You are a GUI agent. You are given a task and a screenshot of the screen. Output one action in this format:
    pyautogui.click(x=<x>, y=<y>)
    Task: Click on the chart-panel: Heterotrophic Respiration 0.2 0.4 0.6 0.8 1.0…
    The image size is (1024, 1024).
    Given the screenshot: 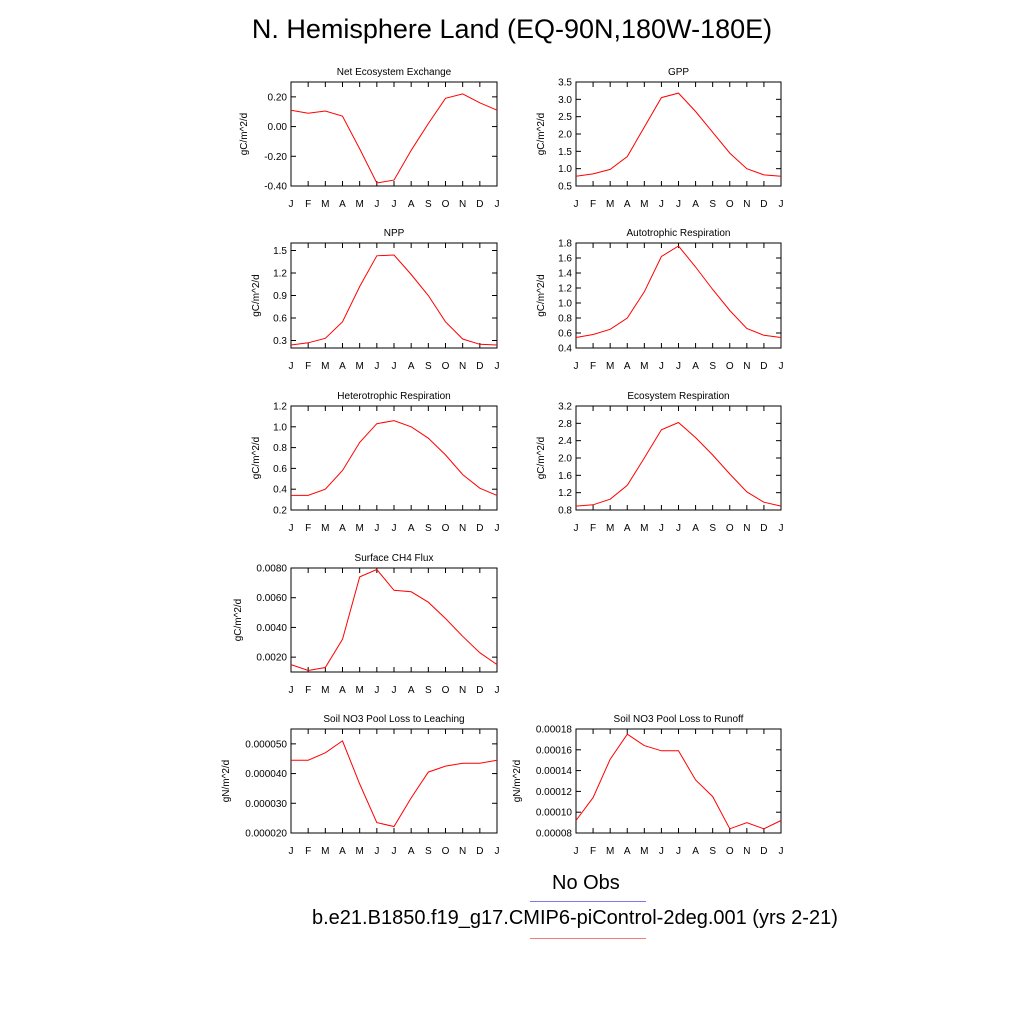 What is the action you would take?
    pyautogui.click(x=375, y=462)
    